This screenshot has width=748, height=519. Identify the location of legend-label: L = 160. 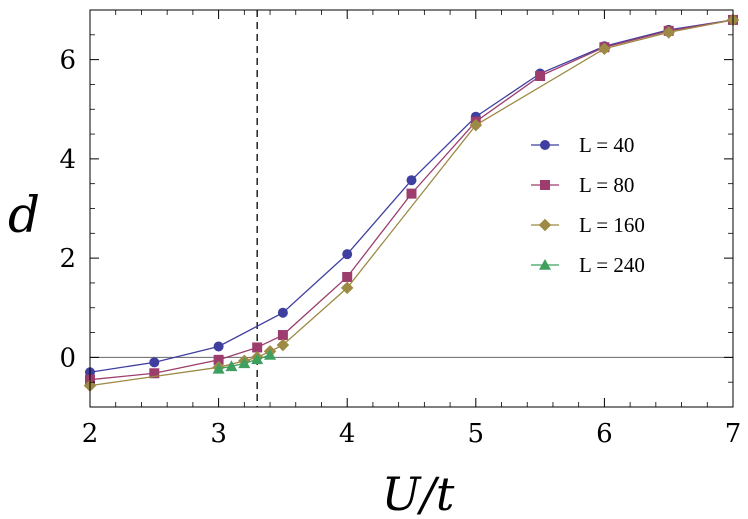
(612, 225).